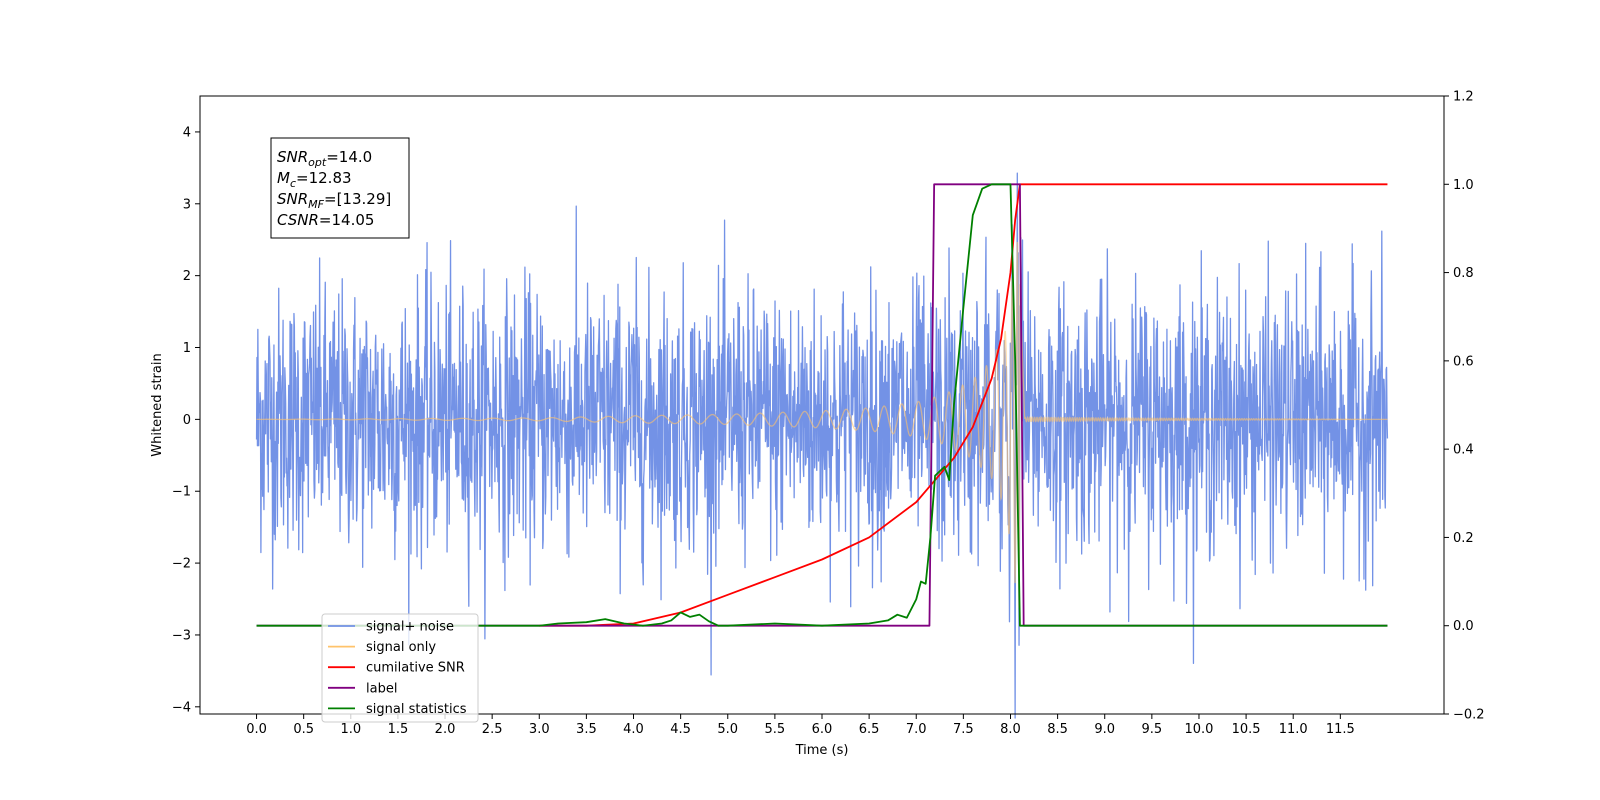 This screenshot has height=800, width=1600. What do you see at coordinates (181, 635) in the screenshot?
I see `y-tick-label: −3` at bounding box center [181, 635].